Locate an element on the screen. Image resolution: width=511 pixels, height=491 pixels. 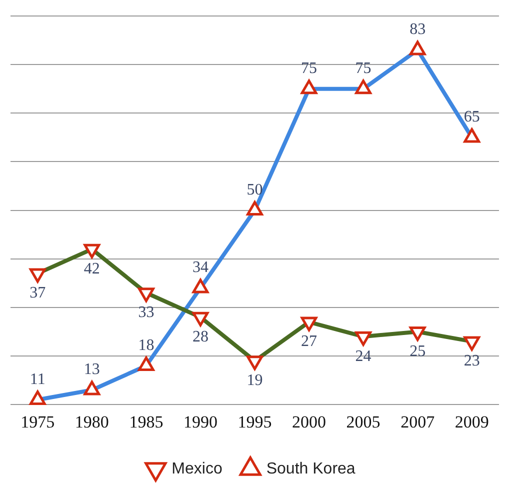
data-label: 42 is located at coordinates (92, 269).